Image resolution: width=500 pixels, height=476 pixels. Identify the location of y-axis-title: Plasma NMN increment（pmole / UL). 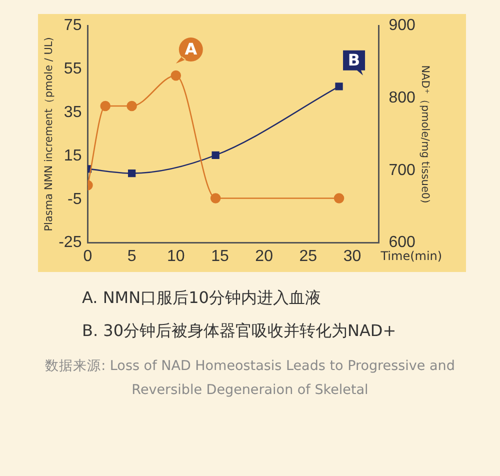
(49, 134).